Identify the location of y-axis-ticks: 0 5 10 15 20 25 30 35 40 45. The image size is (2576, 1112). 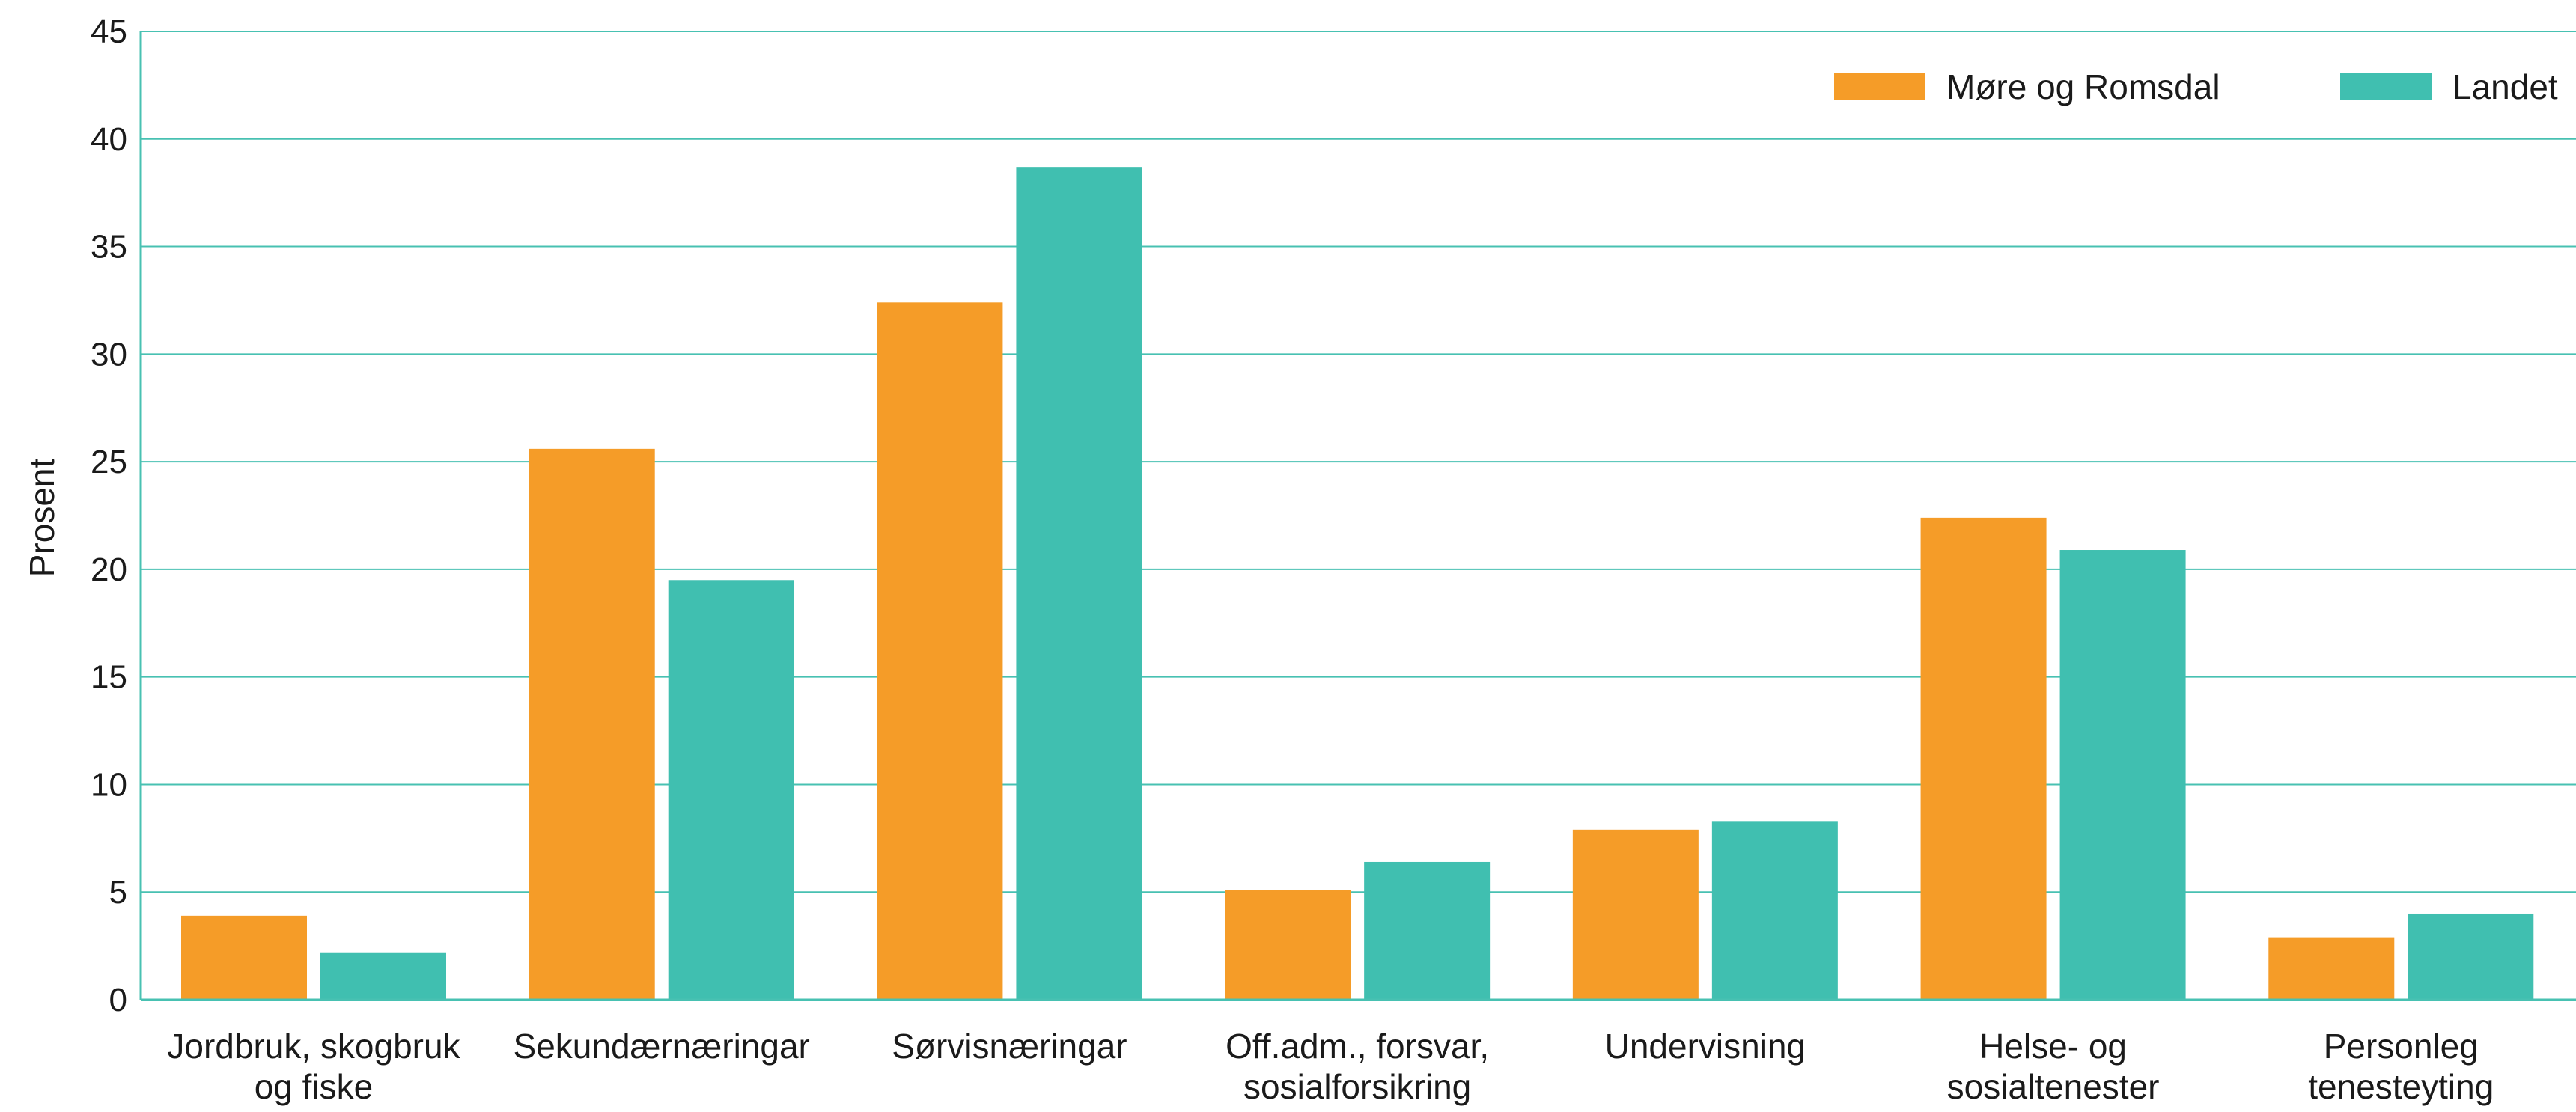
(109, 515).